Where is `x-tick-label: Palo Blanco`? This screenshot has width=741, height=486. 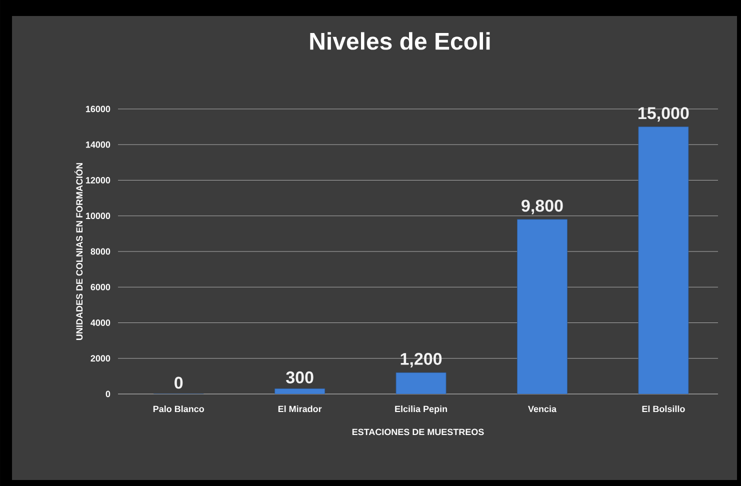
x-tick-label: Palo Blanco is located at coordinates (178, 409).